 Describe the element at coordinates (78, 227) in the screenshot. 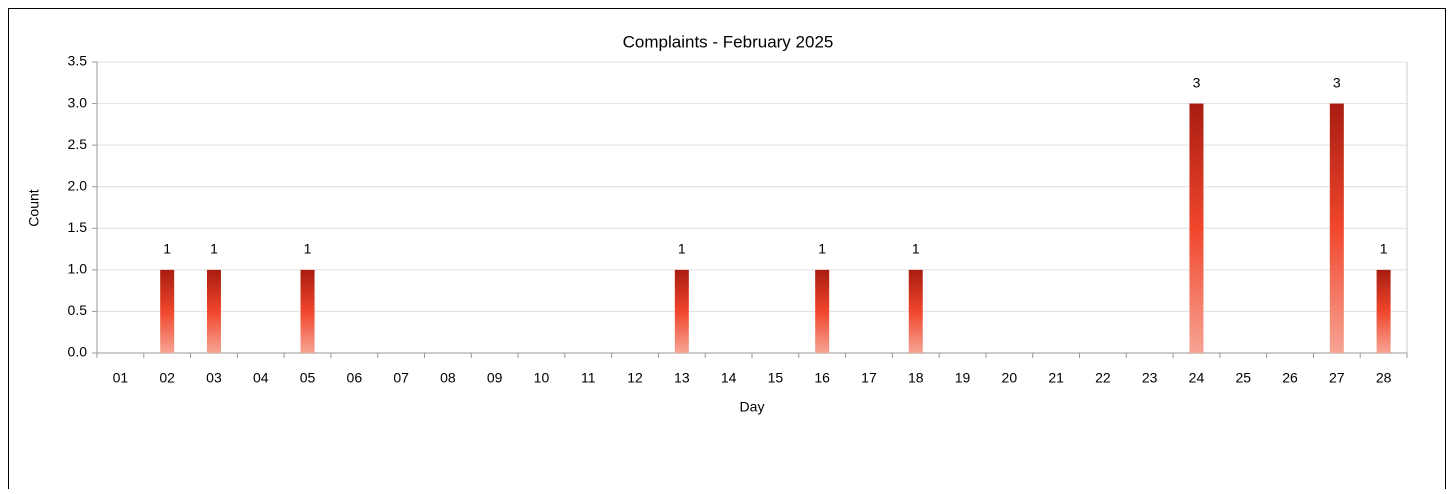

I see `y-tick-label: 1.5` at that location.